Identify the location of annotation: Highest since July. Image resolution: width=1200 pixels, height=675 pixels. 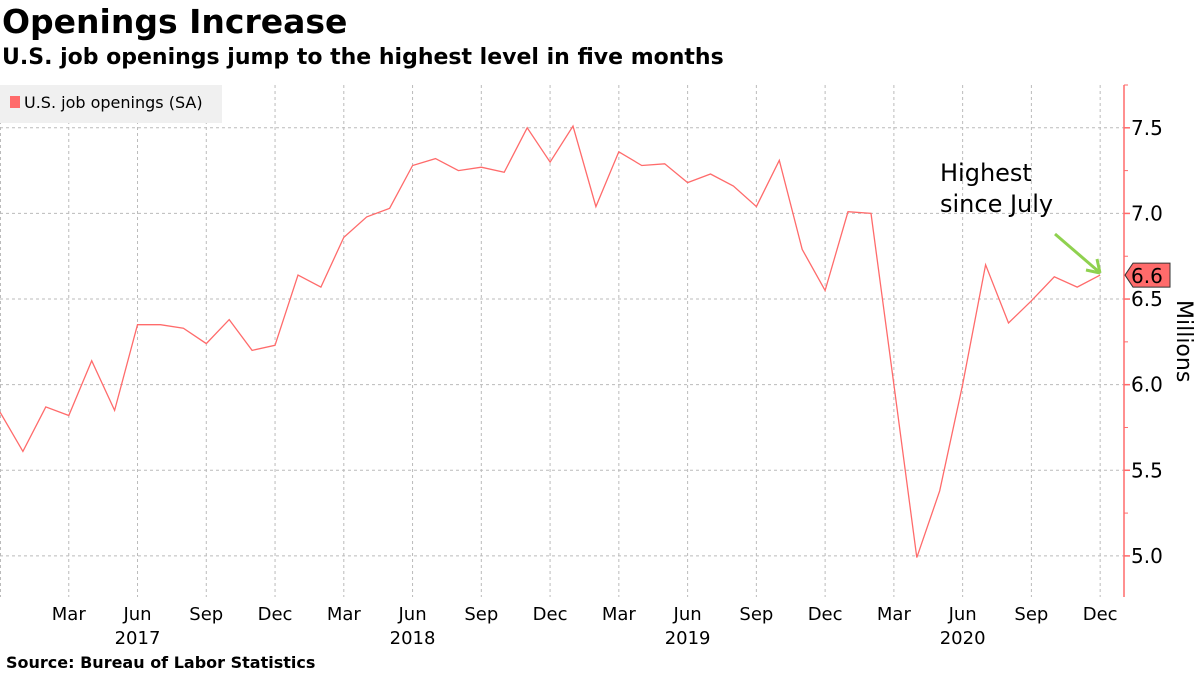
(1021, 217).